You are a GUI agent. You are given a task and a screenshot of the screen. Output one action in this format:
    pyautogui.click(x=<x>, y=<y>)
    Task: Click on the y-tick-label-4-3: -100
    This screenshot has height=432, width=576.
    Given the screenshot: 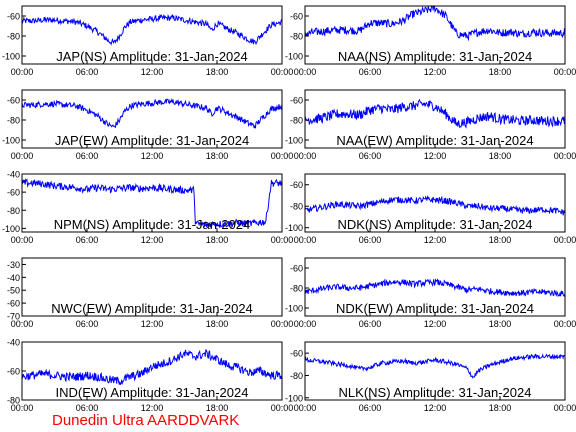 What is the action you would take?
    pyautogui.click(x=294, y=141)
    